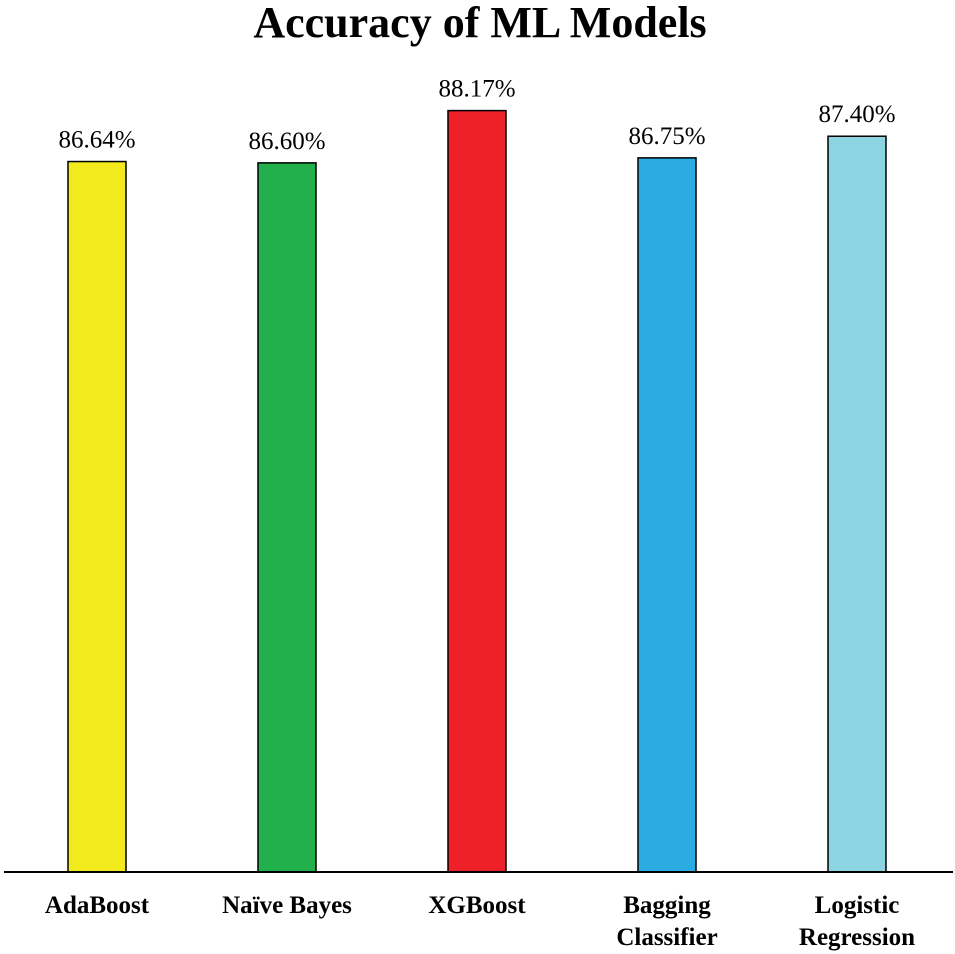 The image size is (955, 954). I want to click on value-label-4: 87.40%, so click(856, 114).